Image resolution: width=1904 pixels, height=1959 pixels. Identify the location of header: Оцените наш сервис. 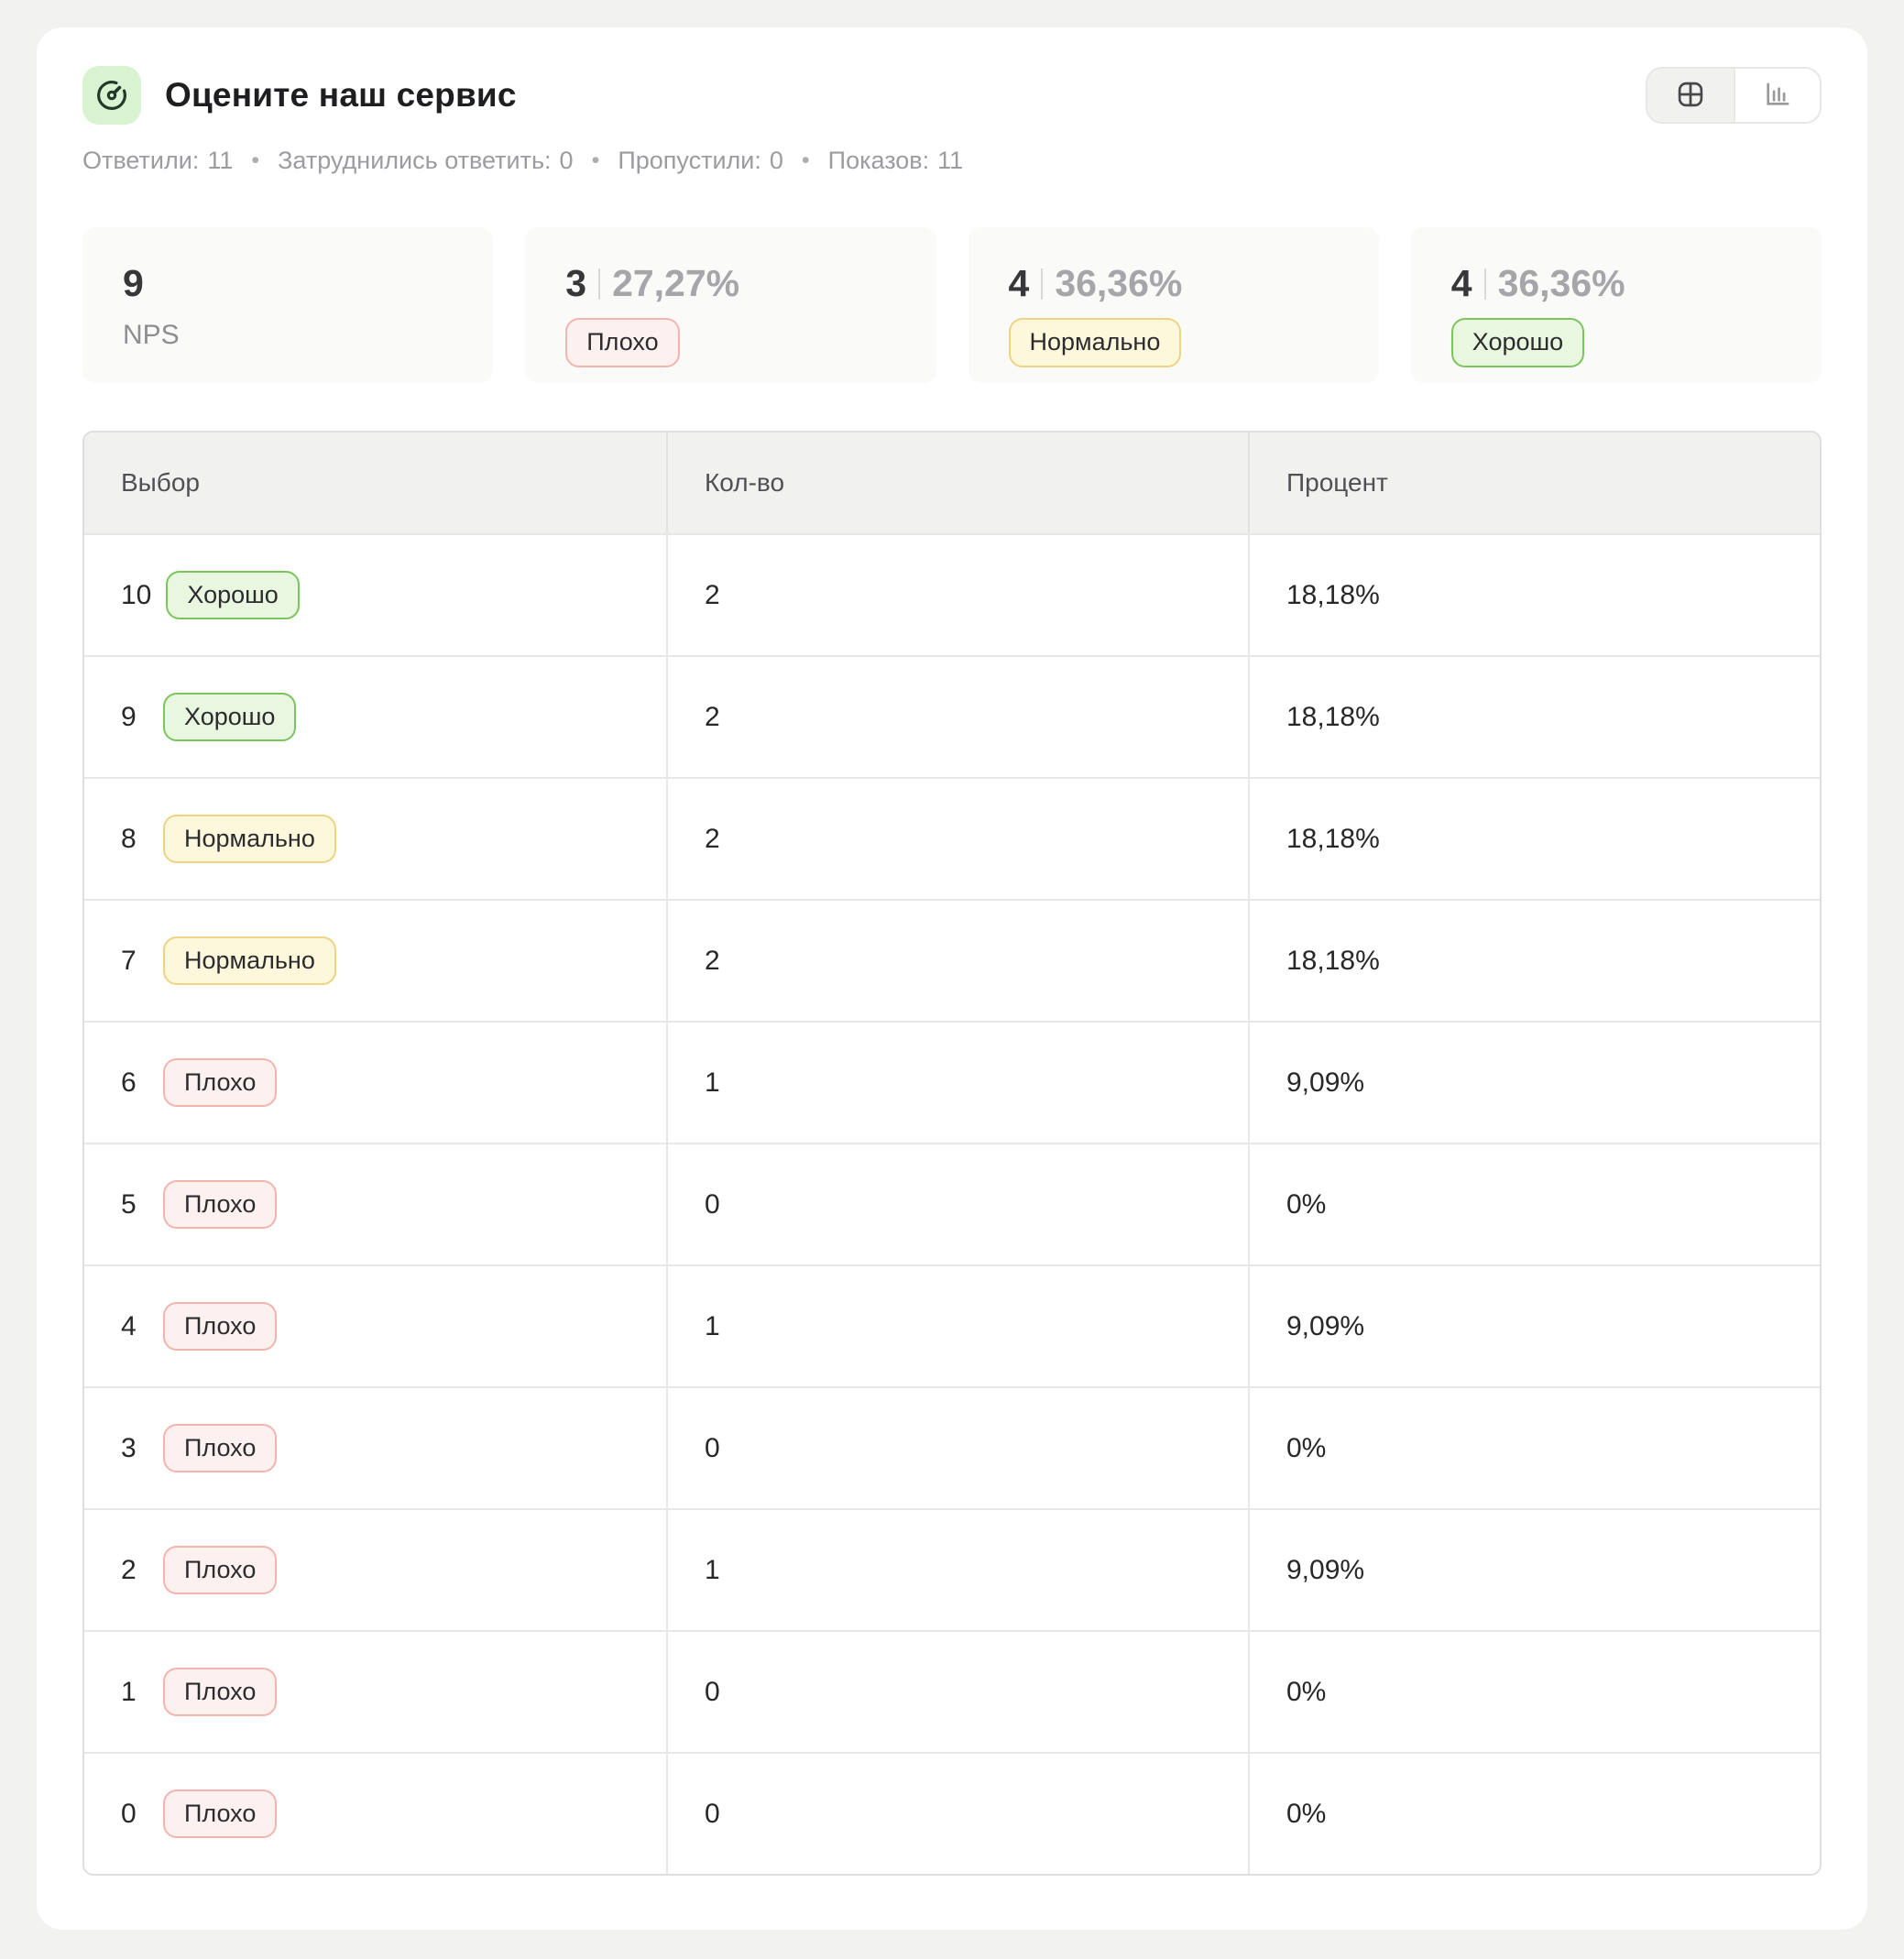
(952, 96).